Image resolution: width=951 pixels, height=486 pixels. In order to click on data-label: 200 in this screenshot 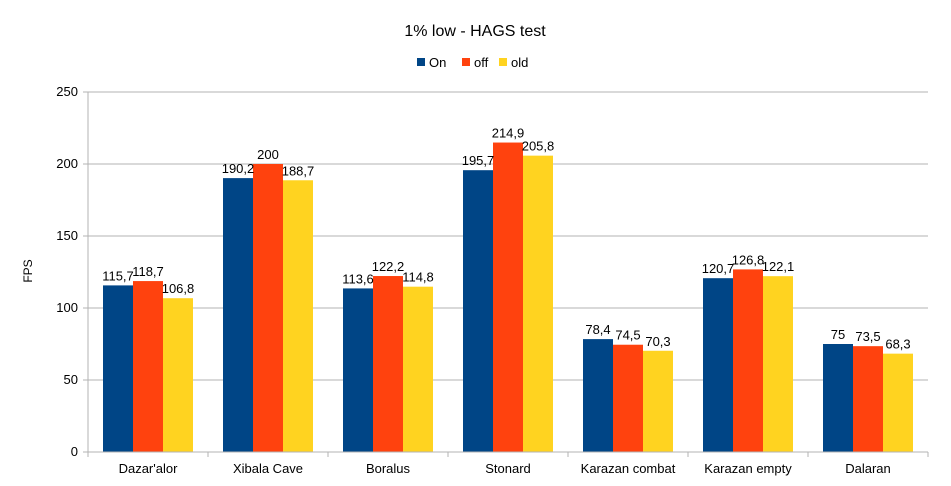, I will do `click(268, 154)`.